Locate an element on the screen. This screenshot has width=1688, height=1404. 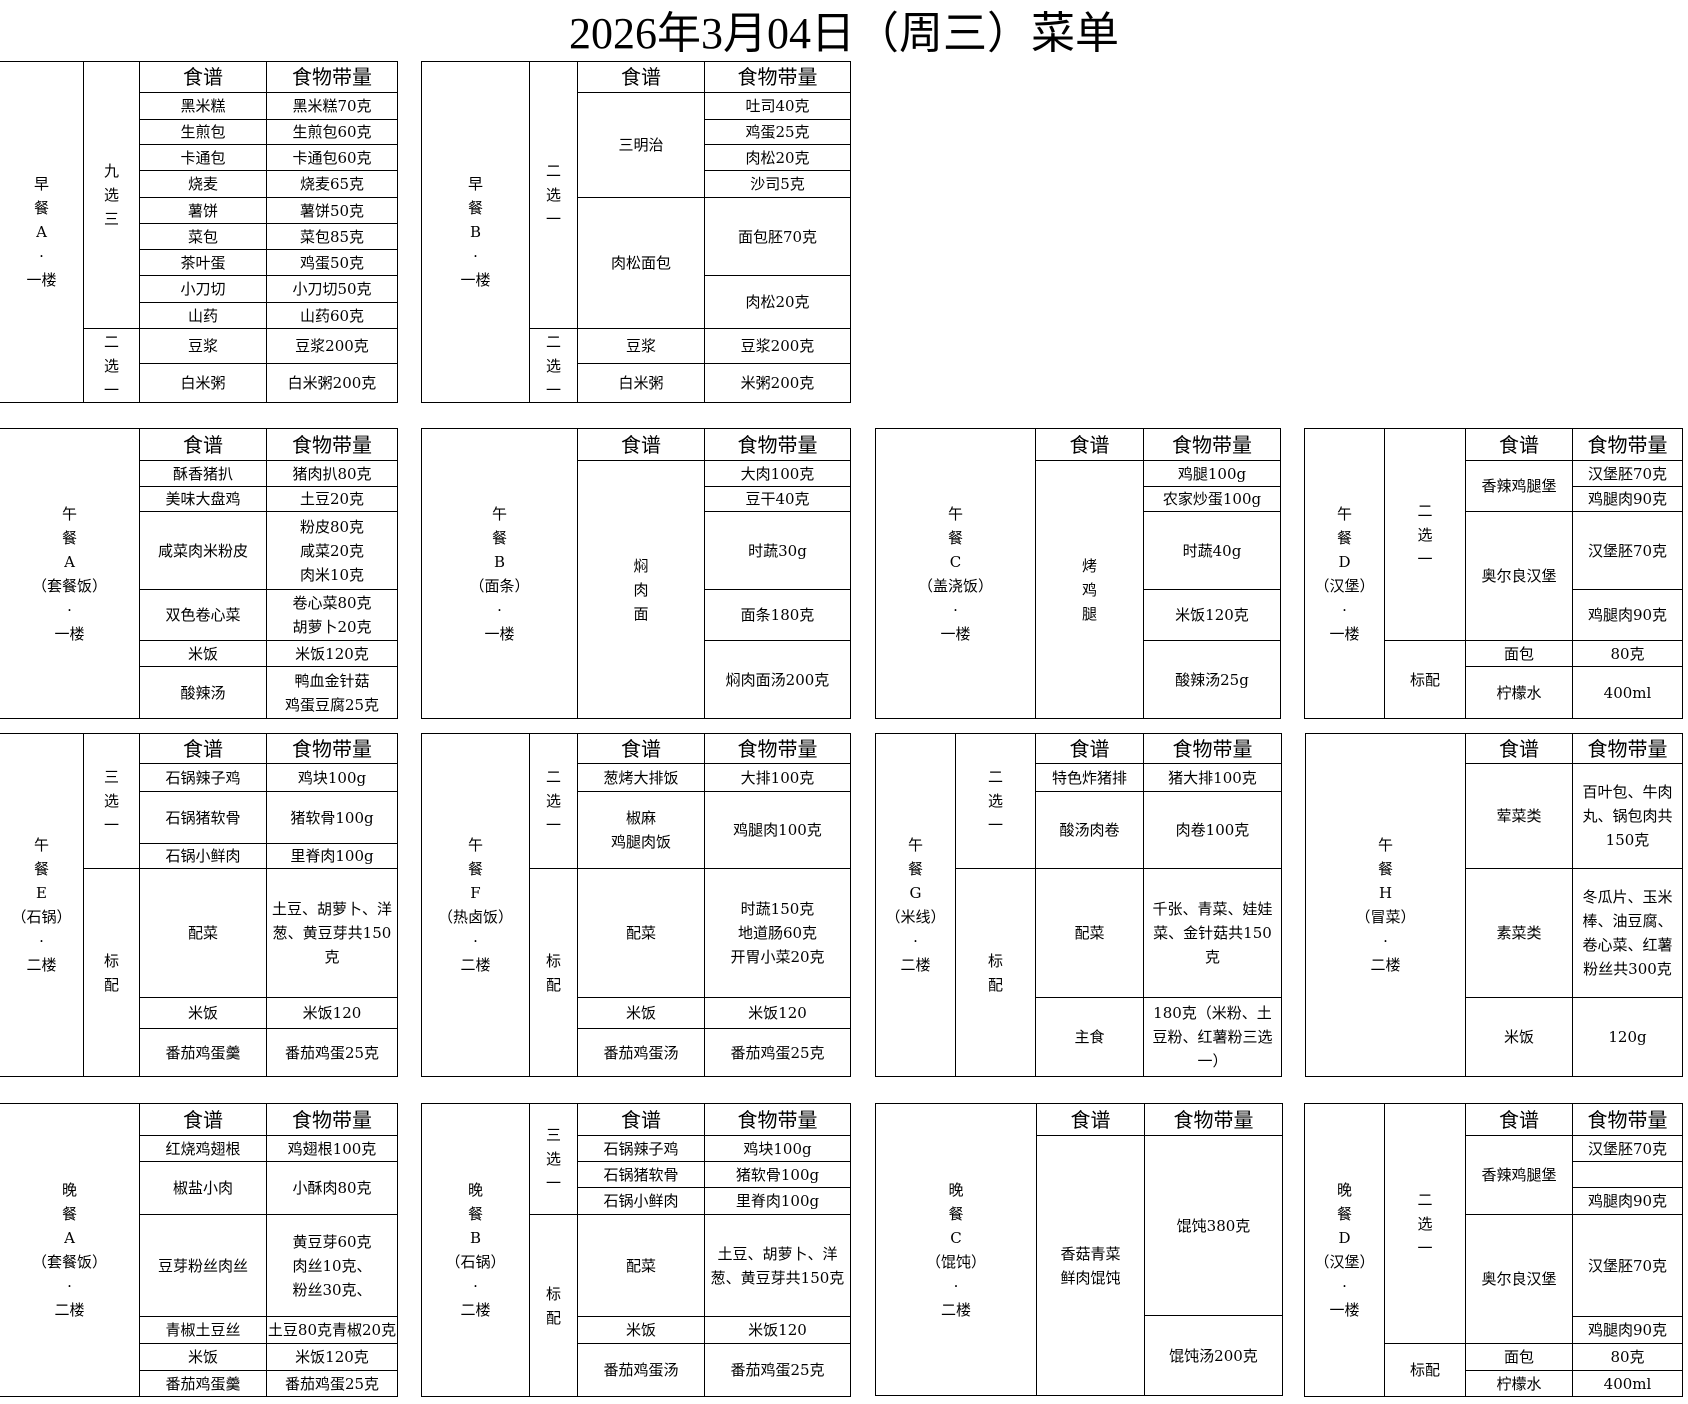
amount-cell: 土豆20克 is located at coordinates (332, 499).